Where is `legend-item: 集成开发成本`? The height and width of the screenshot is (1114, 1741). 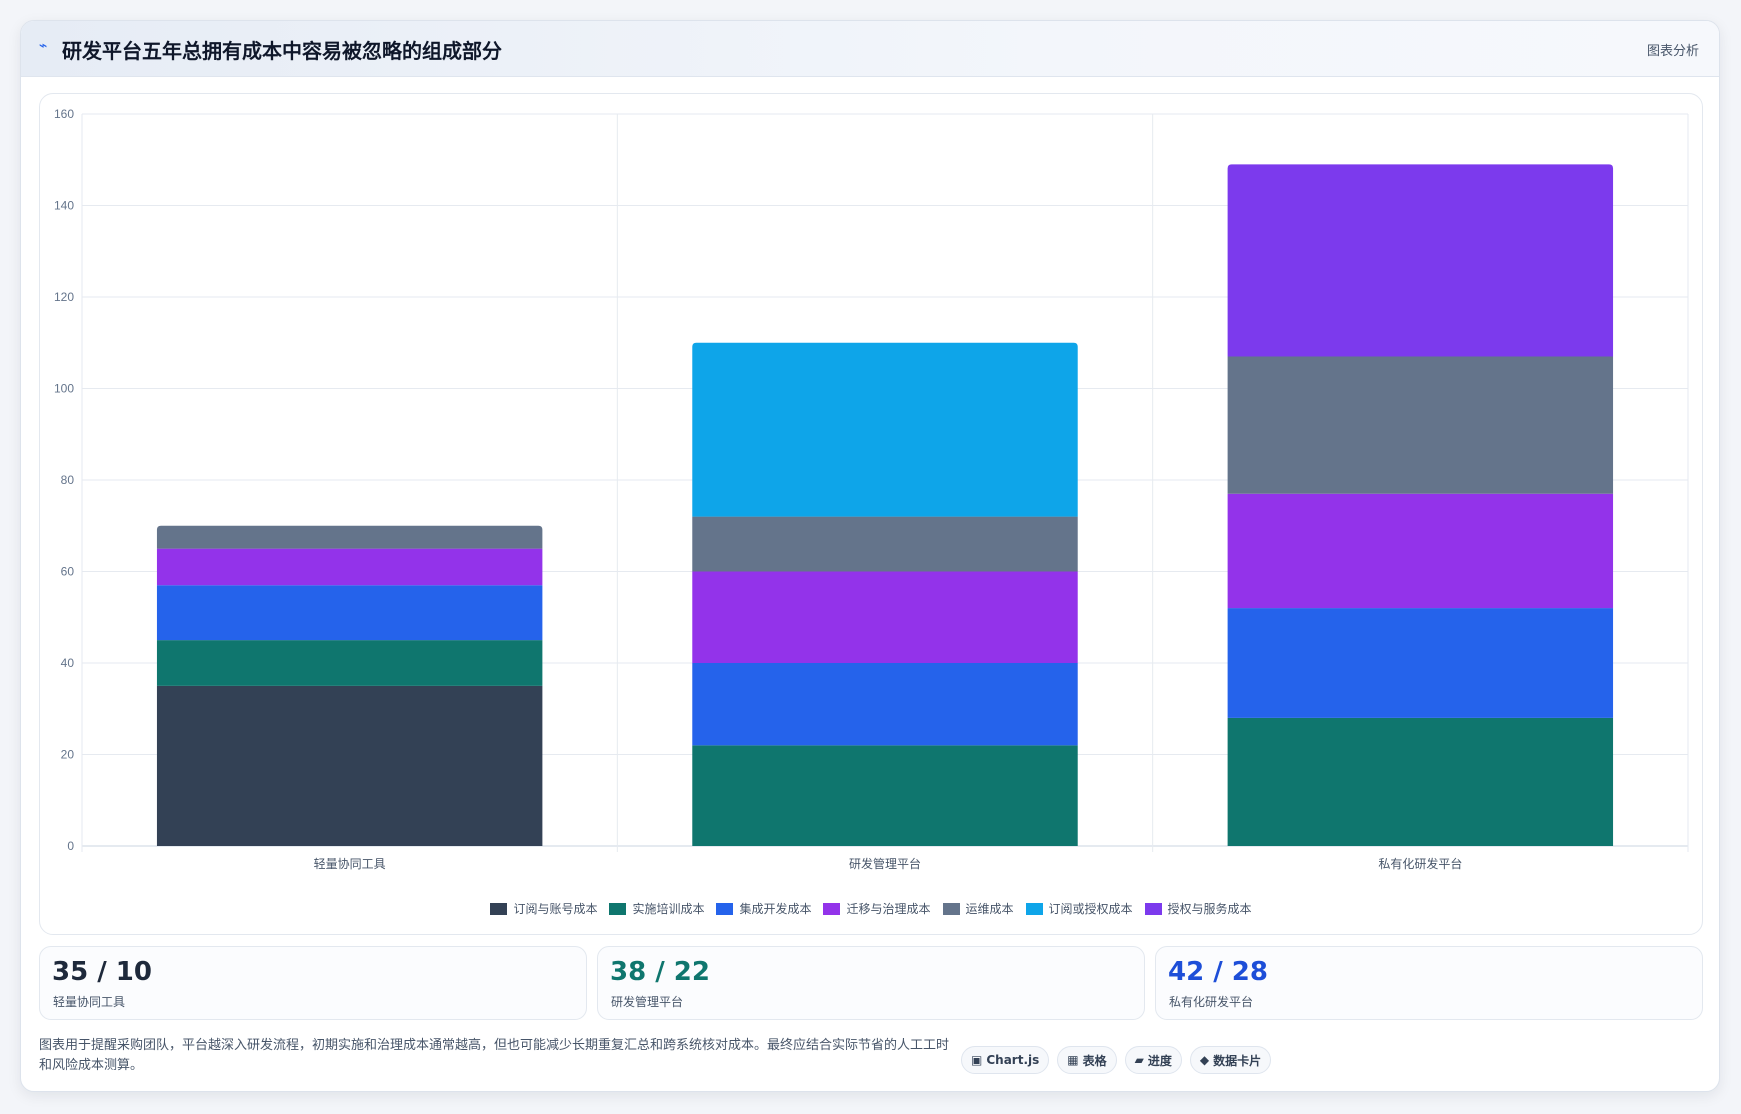
legend-item: 集成开发成本 is located at coordinates (763, 908).